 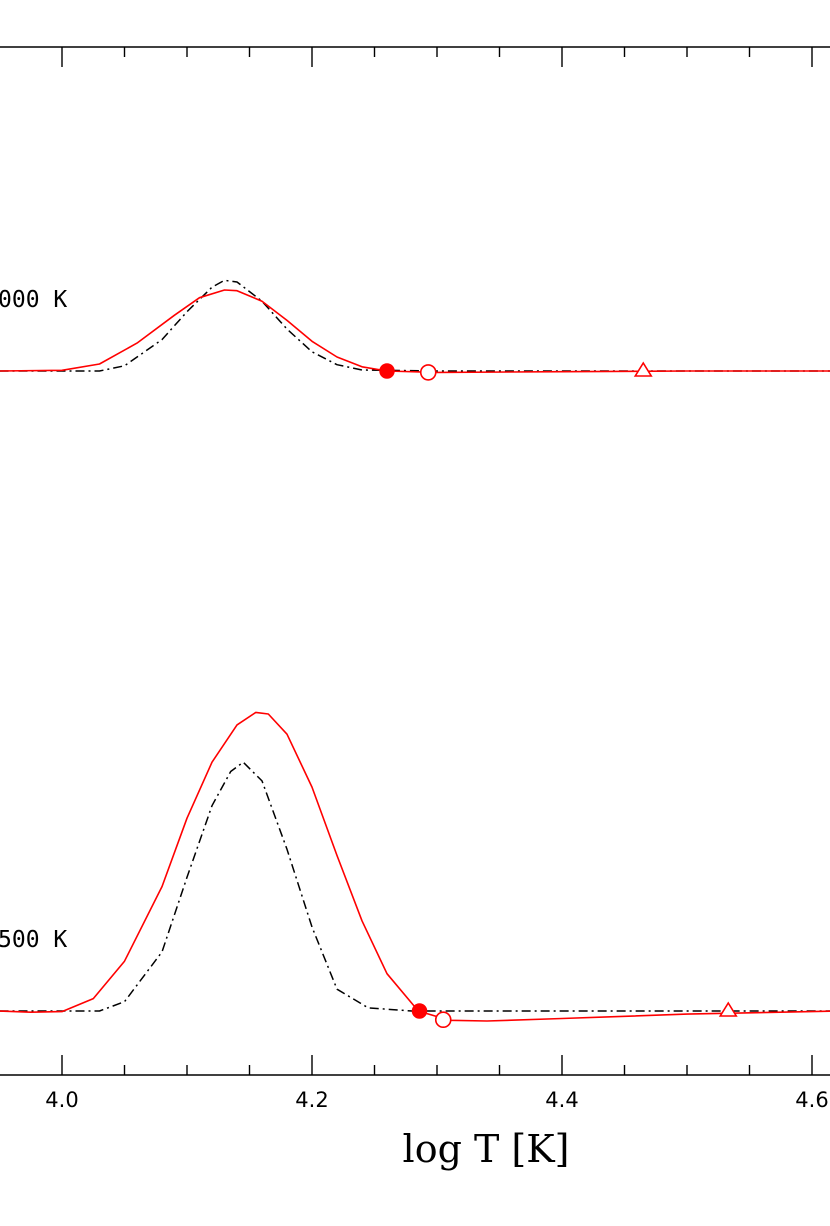 What do you see at coordinates (811, 1100) in the screenshot?
I see `x-tick-label: 4.6` at bounding box center [811, 1100].